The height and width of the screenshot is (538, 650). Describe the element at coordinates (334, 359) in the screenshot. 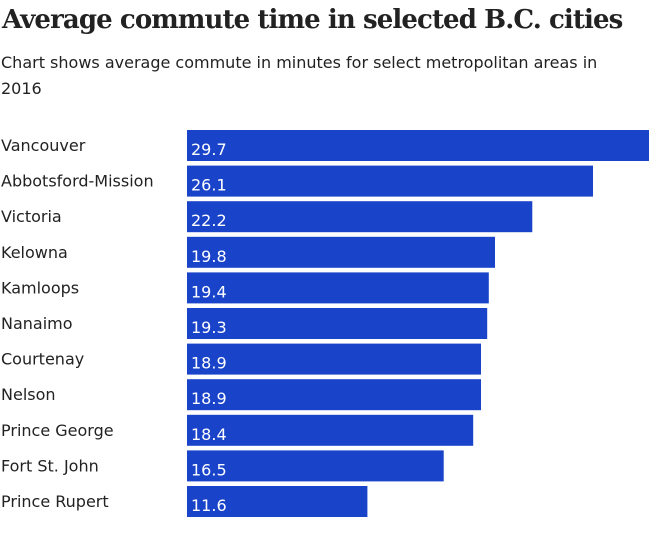

I see `bar-courtenay` at that location.